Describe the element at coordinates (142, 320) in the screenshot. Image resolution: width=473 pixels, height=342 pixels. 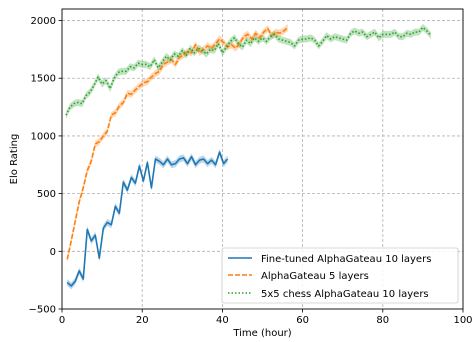
I see `x-tick-label: 20` at that location.